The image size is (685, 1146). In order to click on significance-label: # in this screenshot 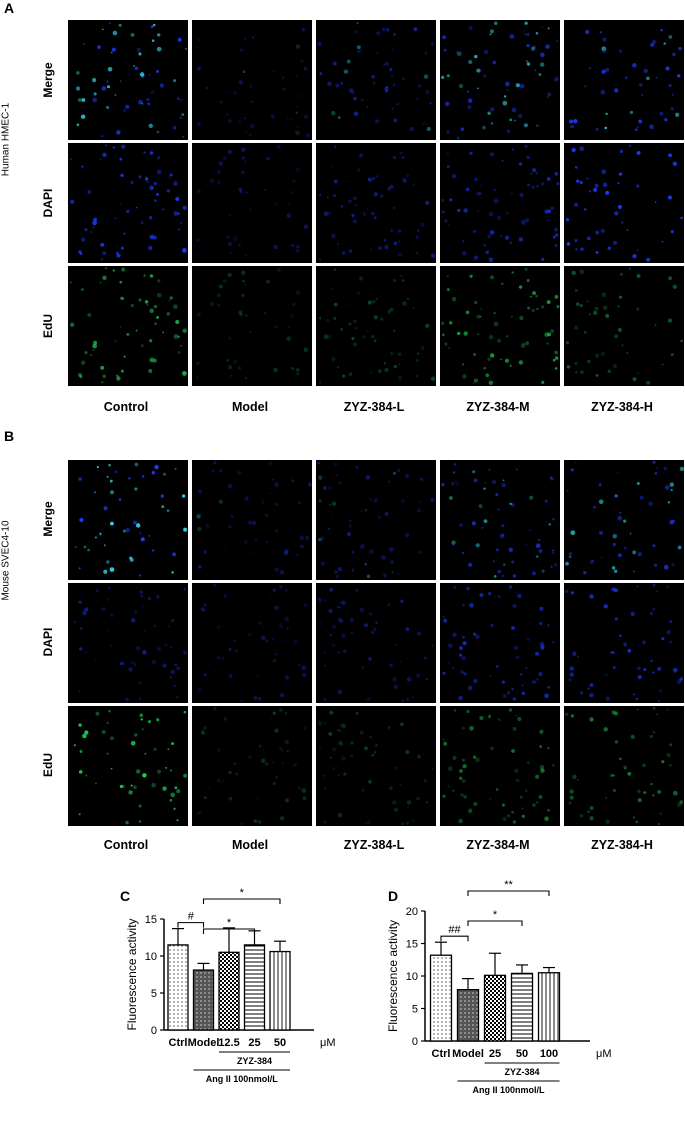, I will do `click(191, 917)`.